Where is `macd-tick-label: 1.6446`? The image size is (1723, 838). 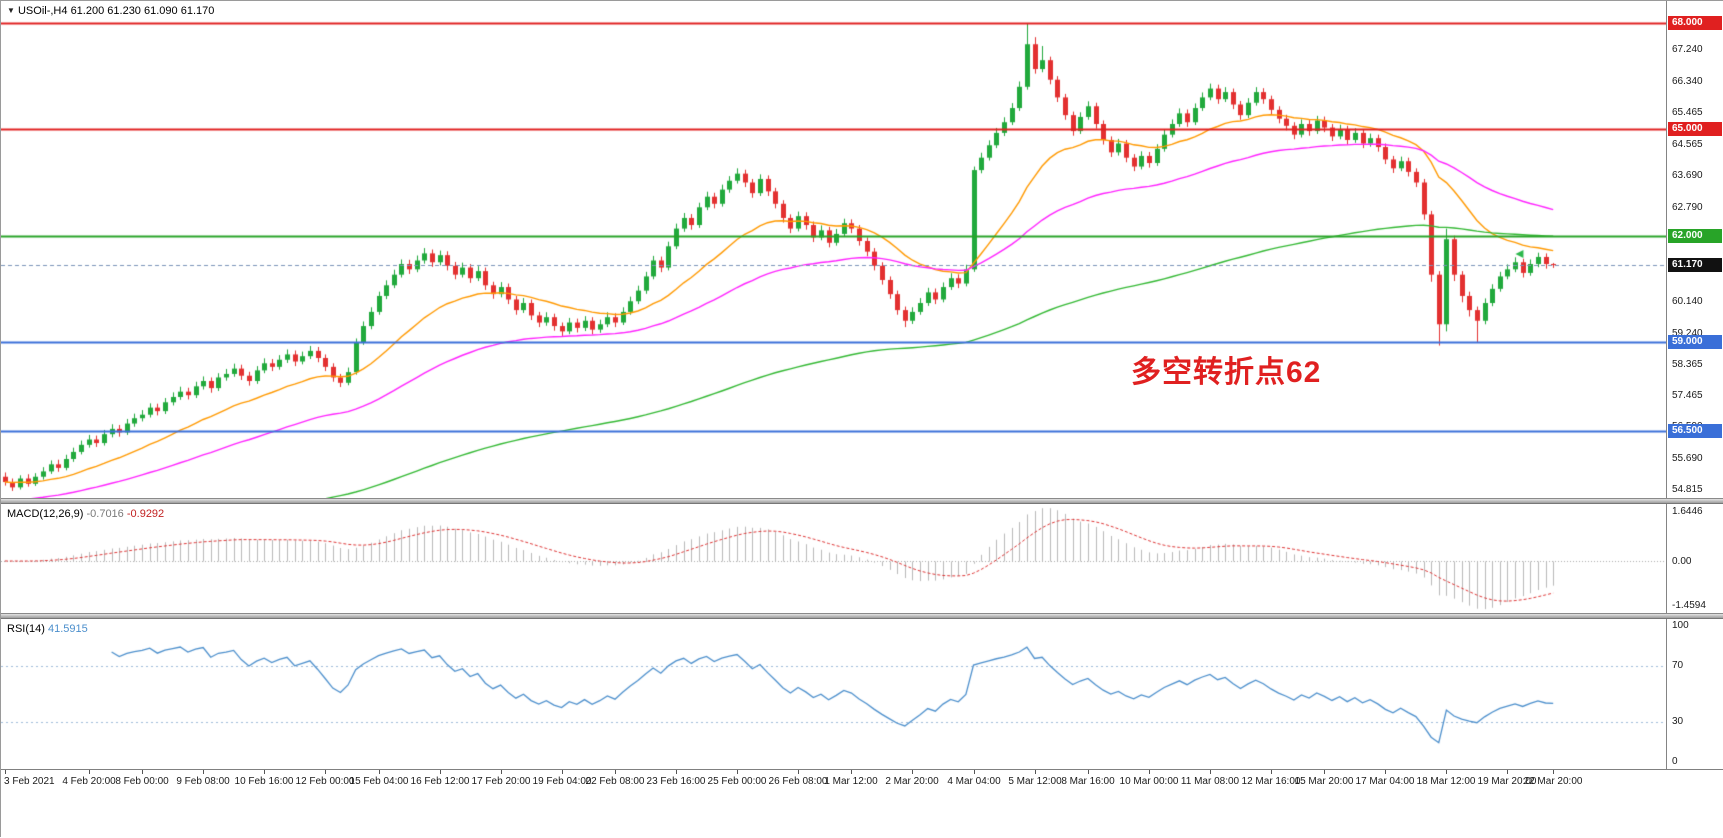
macd-tick-label: 1.6446 is located at coordinates (1687, 511).